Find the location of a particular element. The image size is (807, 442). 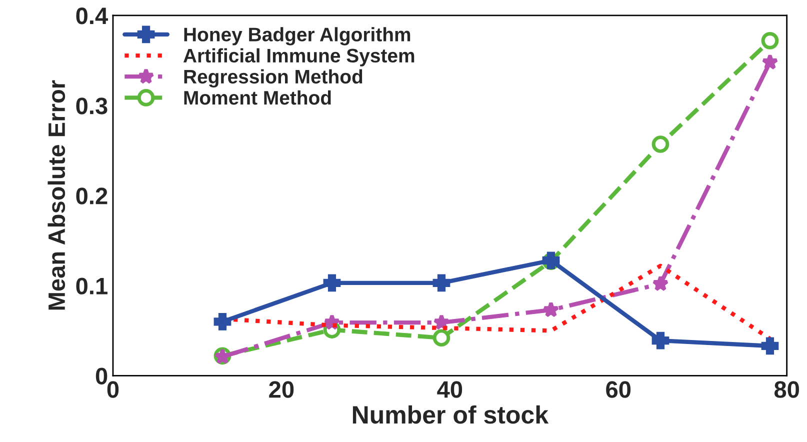

x-tick-label: 20 is located at coordinates (281, 389).